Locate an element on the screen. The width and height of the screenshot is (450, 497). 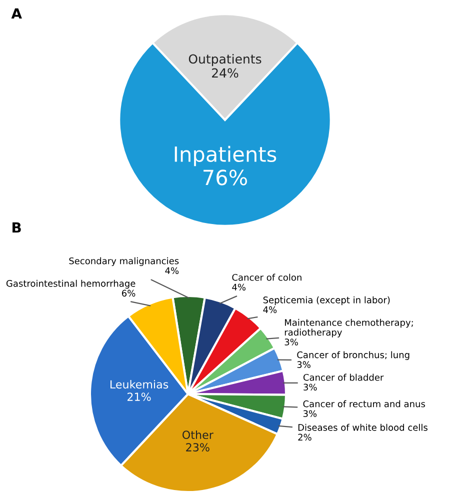
slice-label: Cancer of colon is located at coordinates (267, 277).